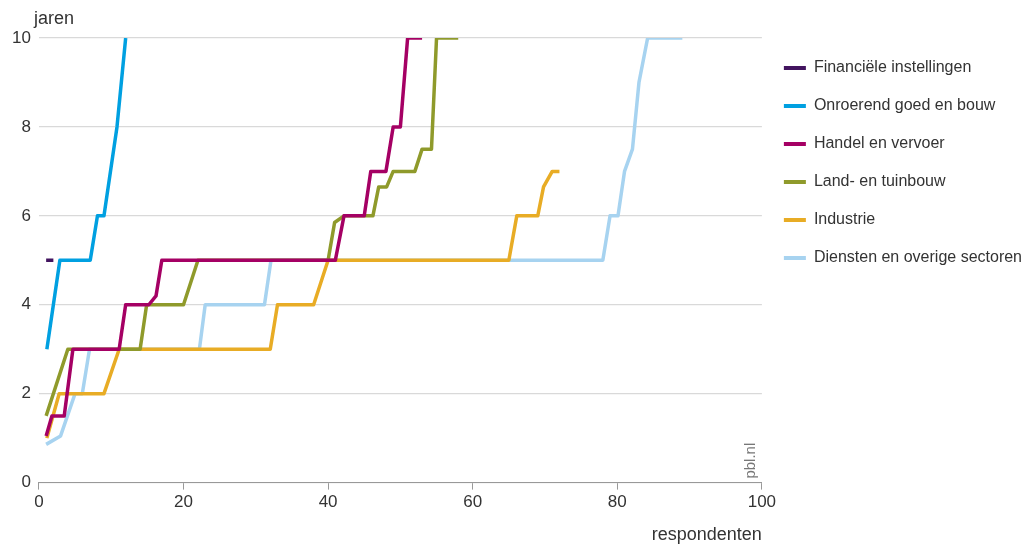 This screenshot has height=544, width=1036. Describe the element at coordinates (892, 67) in the screenshot. I see `legend-label: Financiële instellingen` at that location.